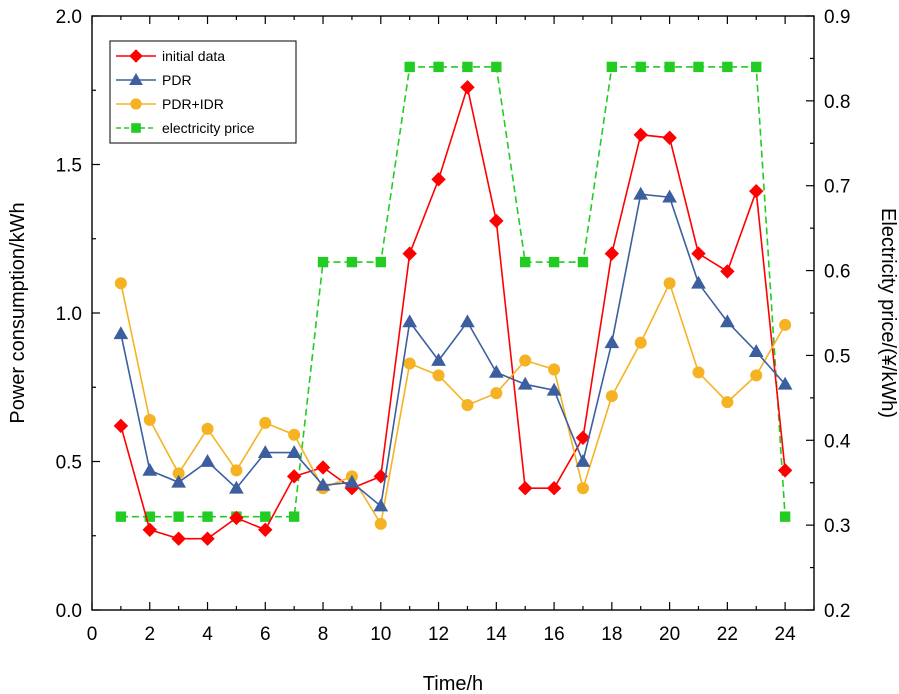 This screenshot has width=899, height=694. Describe the element at coordinates (837, 17) in the screenshot. I see `y-right-tick-label: 0.9` at that location.